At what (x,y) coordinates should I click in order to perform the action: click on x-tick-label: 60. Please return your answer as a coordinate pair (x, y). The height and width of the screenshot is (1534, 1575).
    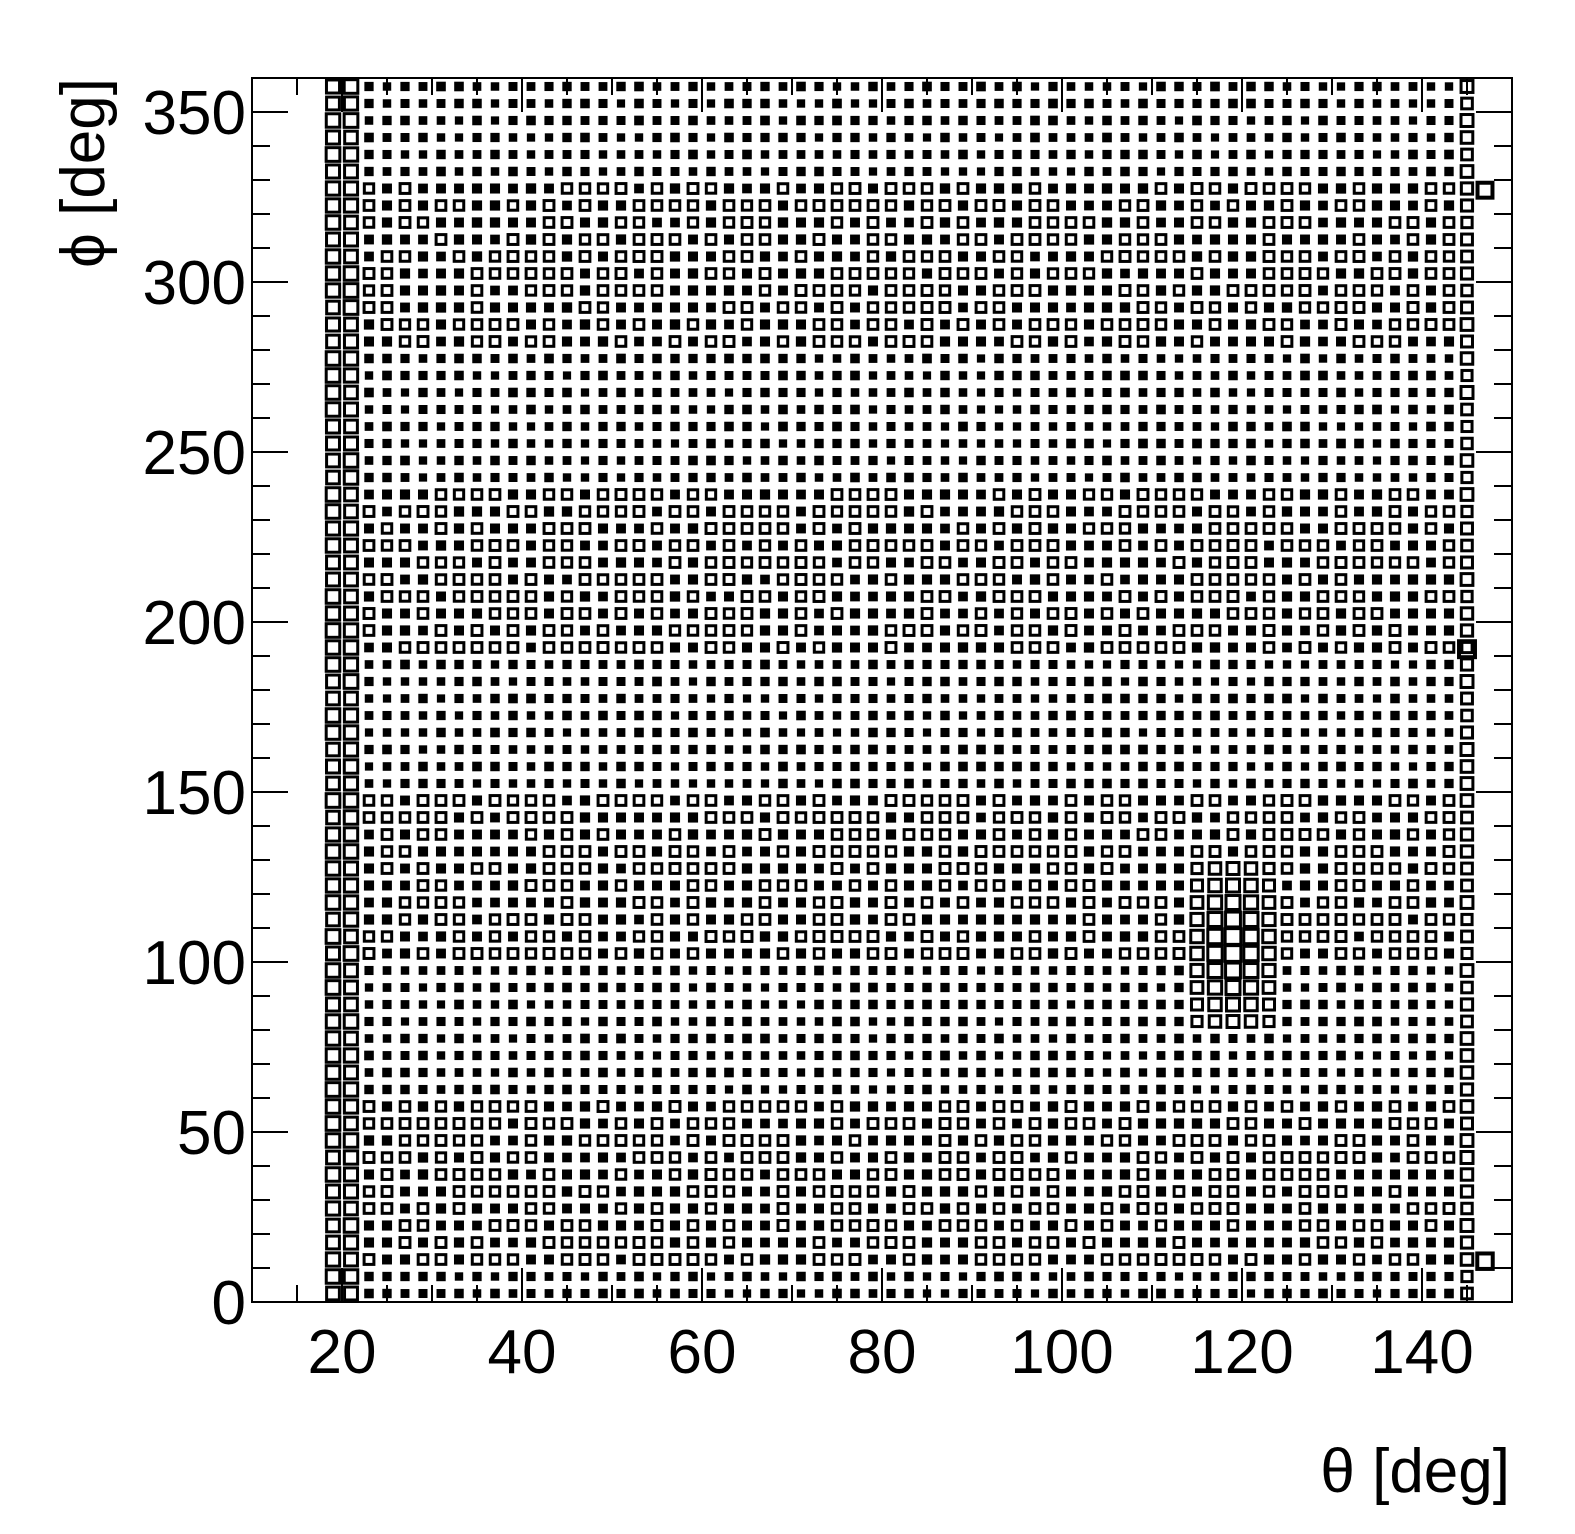
    Looking at the image, I should click on (702, 1352).